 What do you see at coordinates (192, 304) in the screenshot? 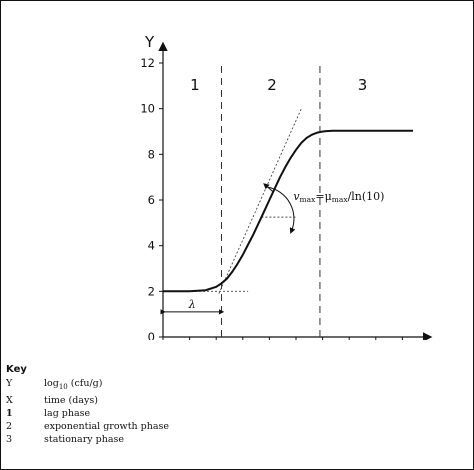
I see `lambda-label: λ` at bounding box center [192, 304].